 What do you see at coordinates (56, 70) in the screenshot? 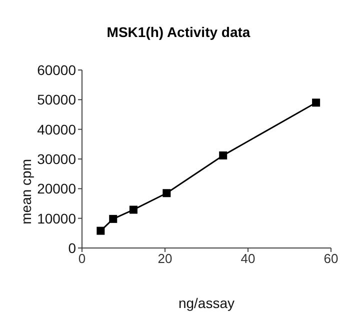
I see `y-tick-label: 60000` at bounding box center [56, 70].